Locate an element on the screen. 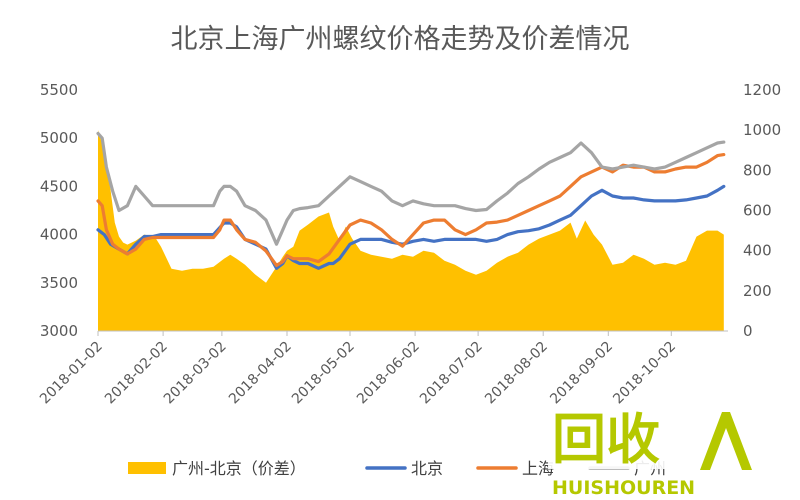 The image size is (800, 500). y-right-tick-label: 1000 is located at coordinates (762, 130).